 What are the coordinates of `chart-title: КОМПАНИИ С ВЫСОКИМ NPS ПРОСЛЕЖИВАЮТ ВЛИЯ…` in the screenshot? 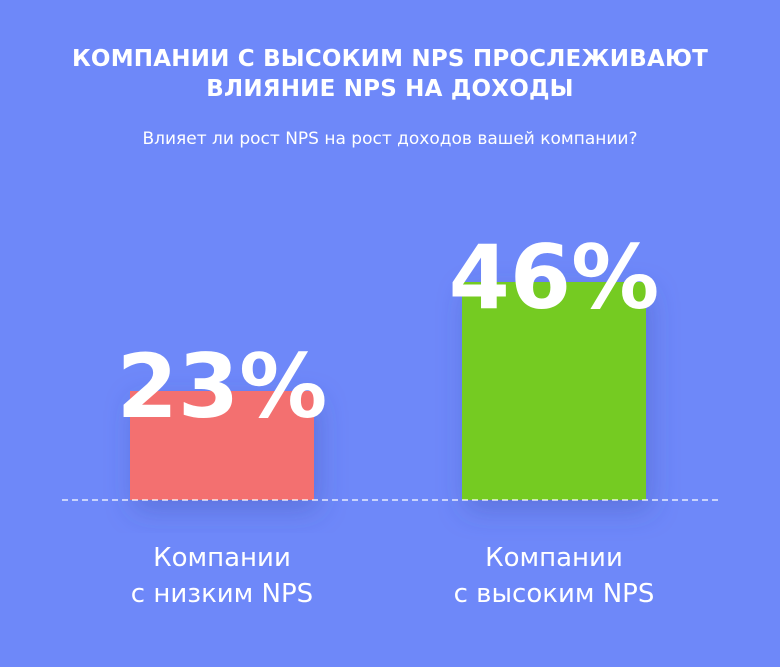 It's located at (390, 74).